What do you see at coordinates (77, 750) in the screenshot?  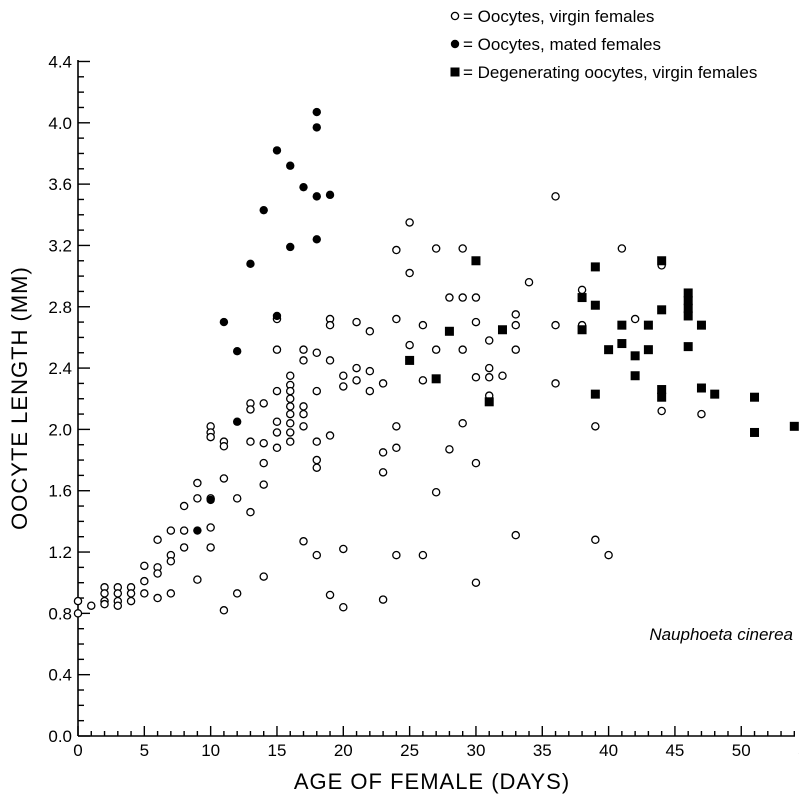 I see `x-tick-label: 0` at bounding box center [77, 750].